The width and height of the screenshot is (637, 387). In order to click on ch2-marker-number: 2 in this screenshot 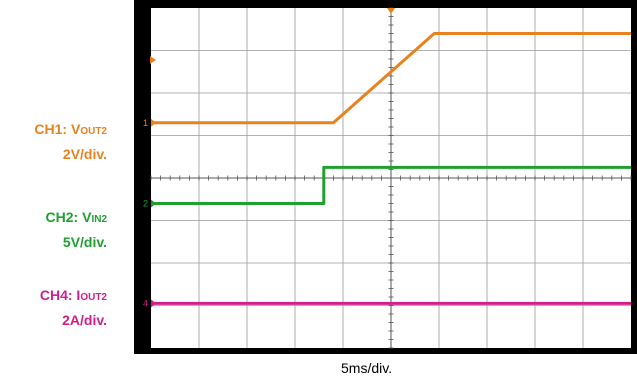, I will do `click(145, 204)`.